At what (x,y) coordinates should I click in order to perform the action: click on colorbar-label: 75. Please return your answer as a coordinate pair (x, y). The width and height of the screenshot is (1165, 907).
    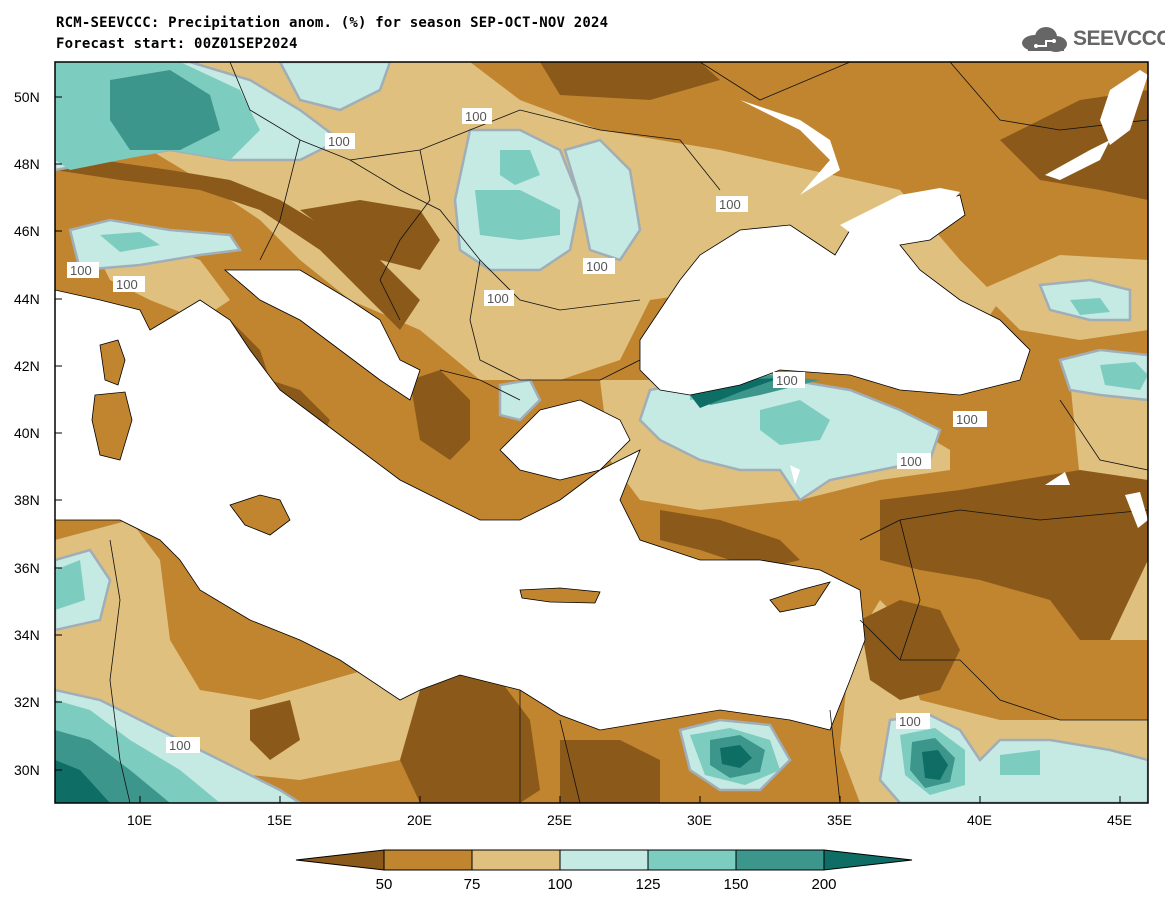
    Looking at the image, I should click on (472, 884).